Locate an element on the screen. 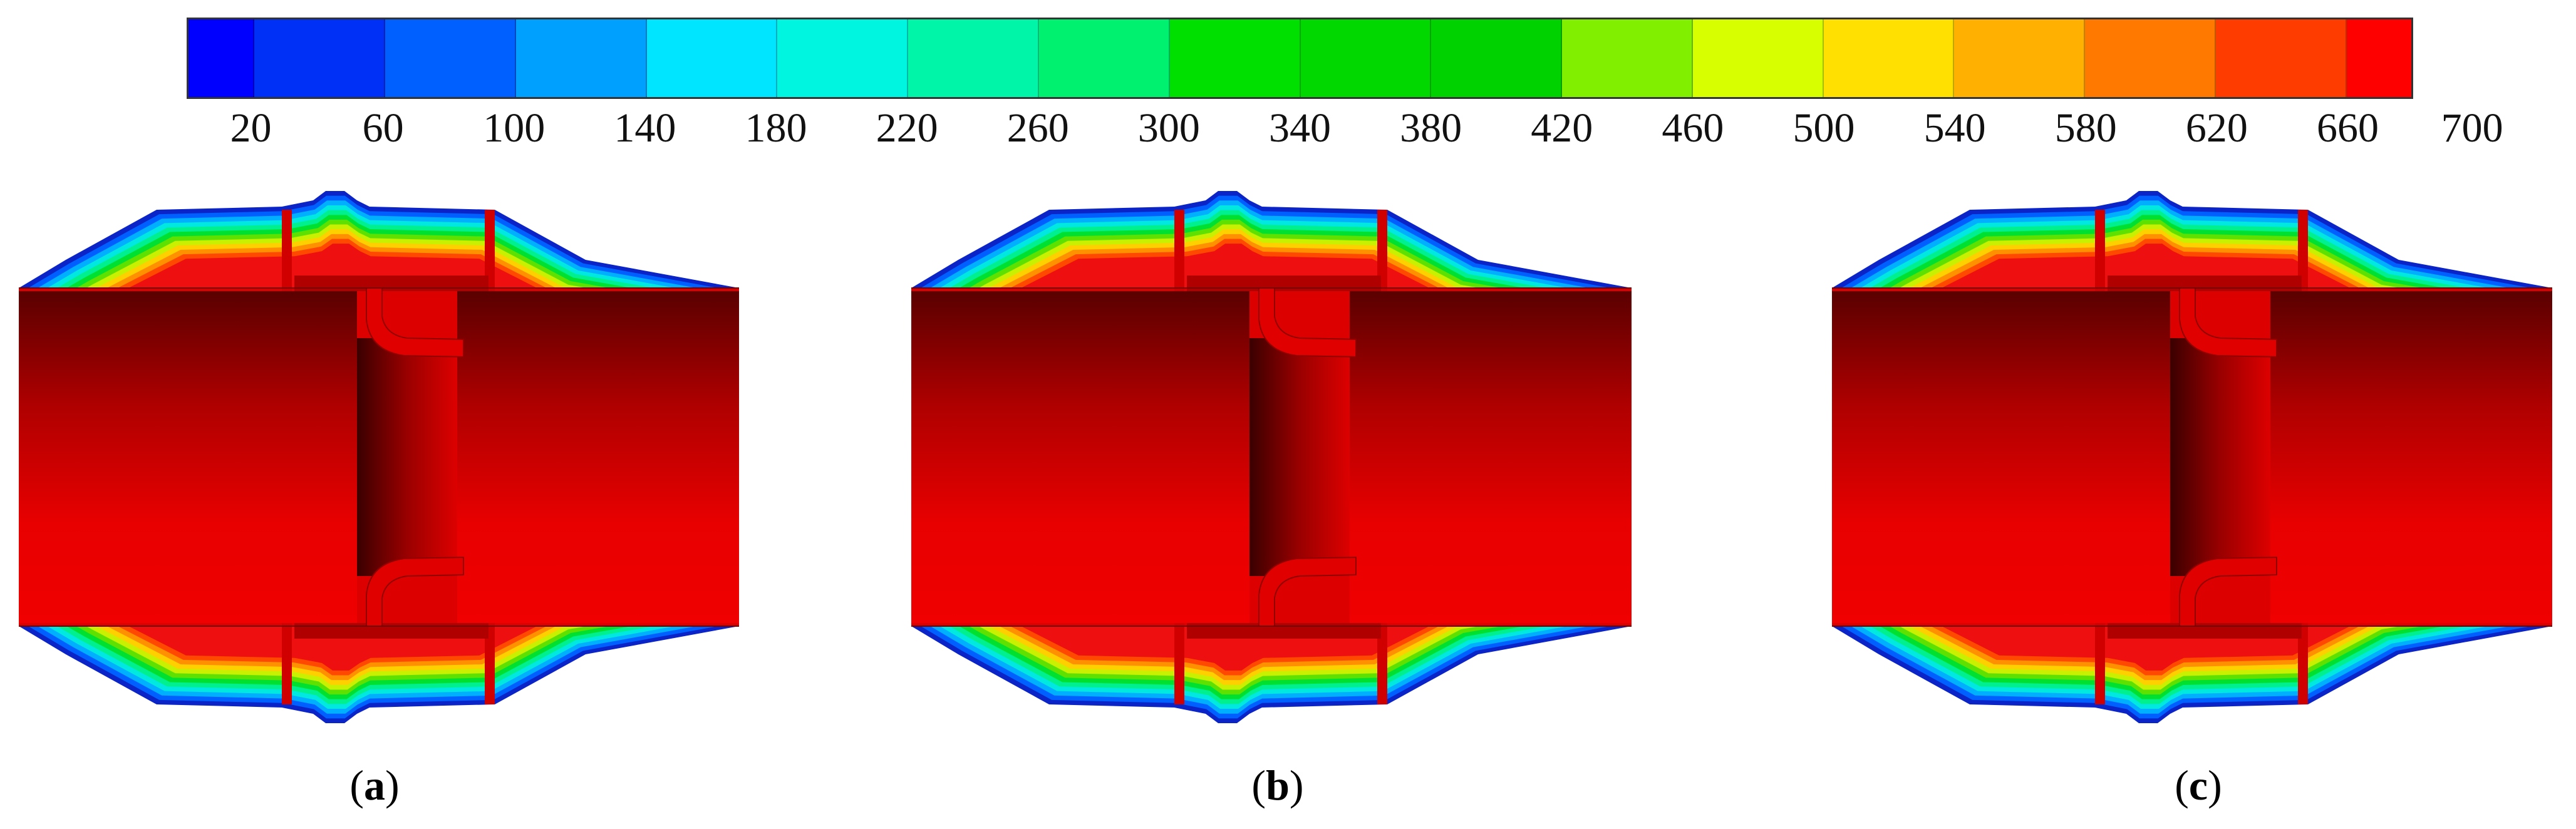  legend-tick-label: 420 is located at coordinates (1562, 128).